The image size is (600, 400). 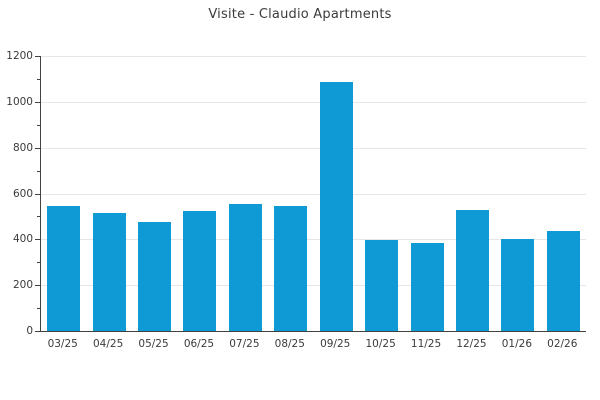 What do you see at coordinates (29, 331) in the screenshot?
I see `y-axis-label: 0` at bounding box center [29, 331].